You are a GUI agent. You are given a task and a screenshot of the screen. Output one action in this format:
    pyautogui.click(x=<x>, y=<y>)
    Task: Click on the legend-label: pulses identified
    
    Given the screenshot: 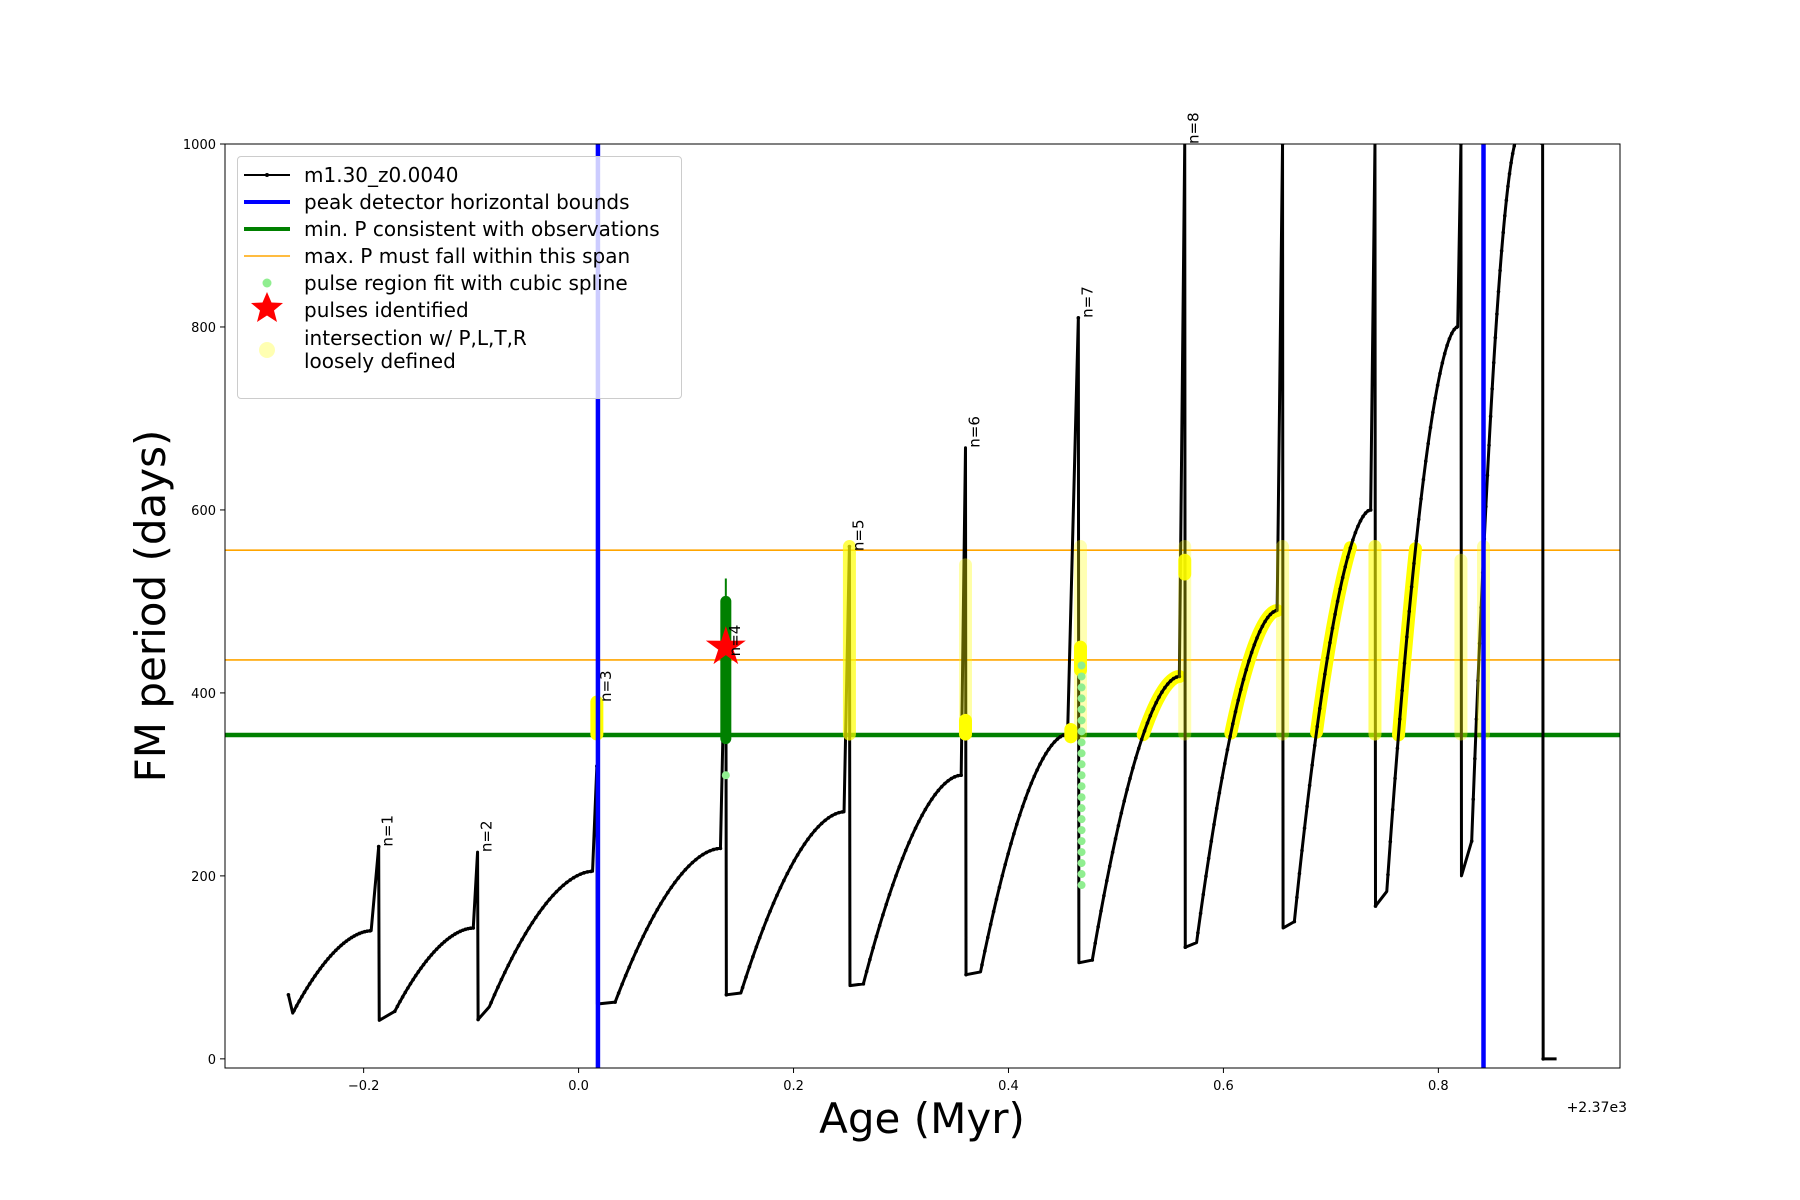 What is the action you would take?
    pyautogui.click(x=386, y=309)
    